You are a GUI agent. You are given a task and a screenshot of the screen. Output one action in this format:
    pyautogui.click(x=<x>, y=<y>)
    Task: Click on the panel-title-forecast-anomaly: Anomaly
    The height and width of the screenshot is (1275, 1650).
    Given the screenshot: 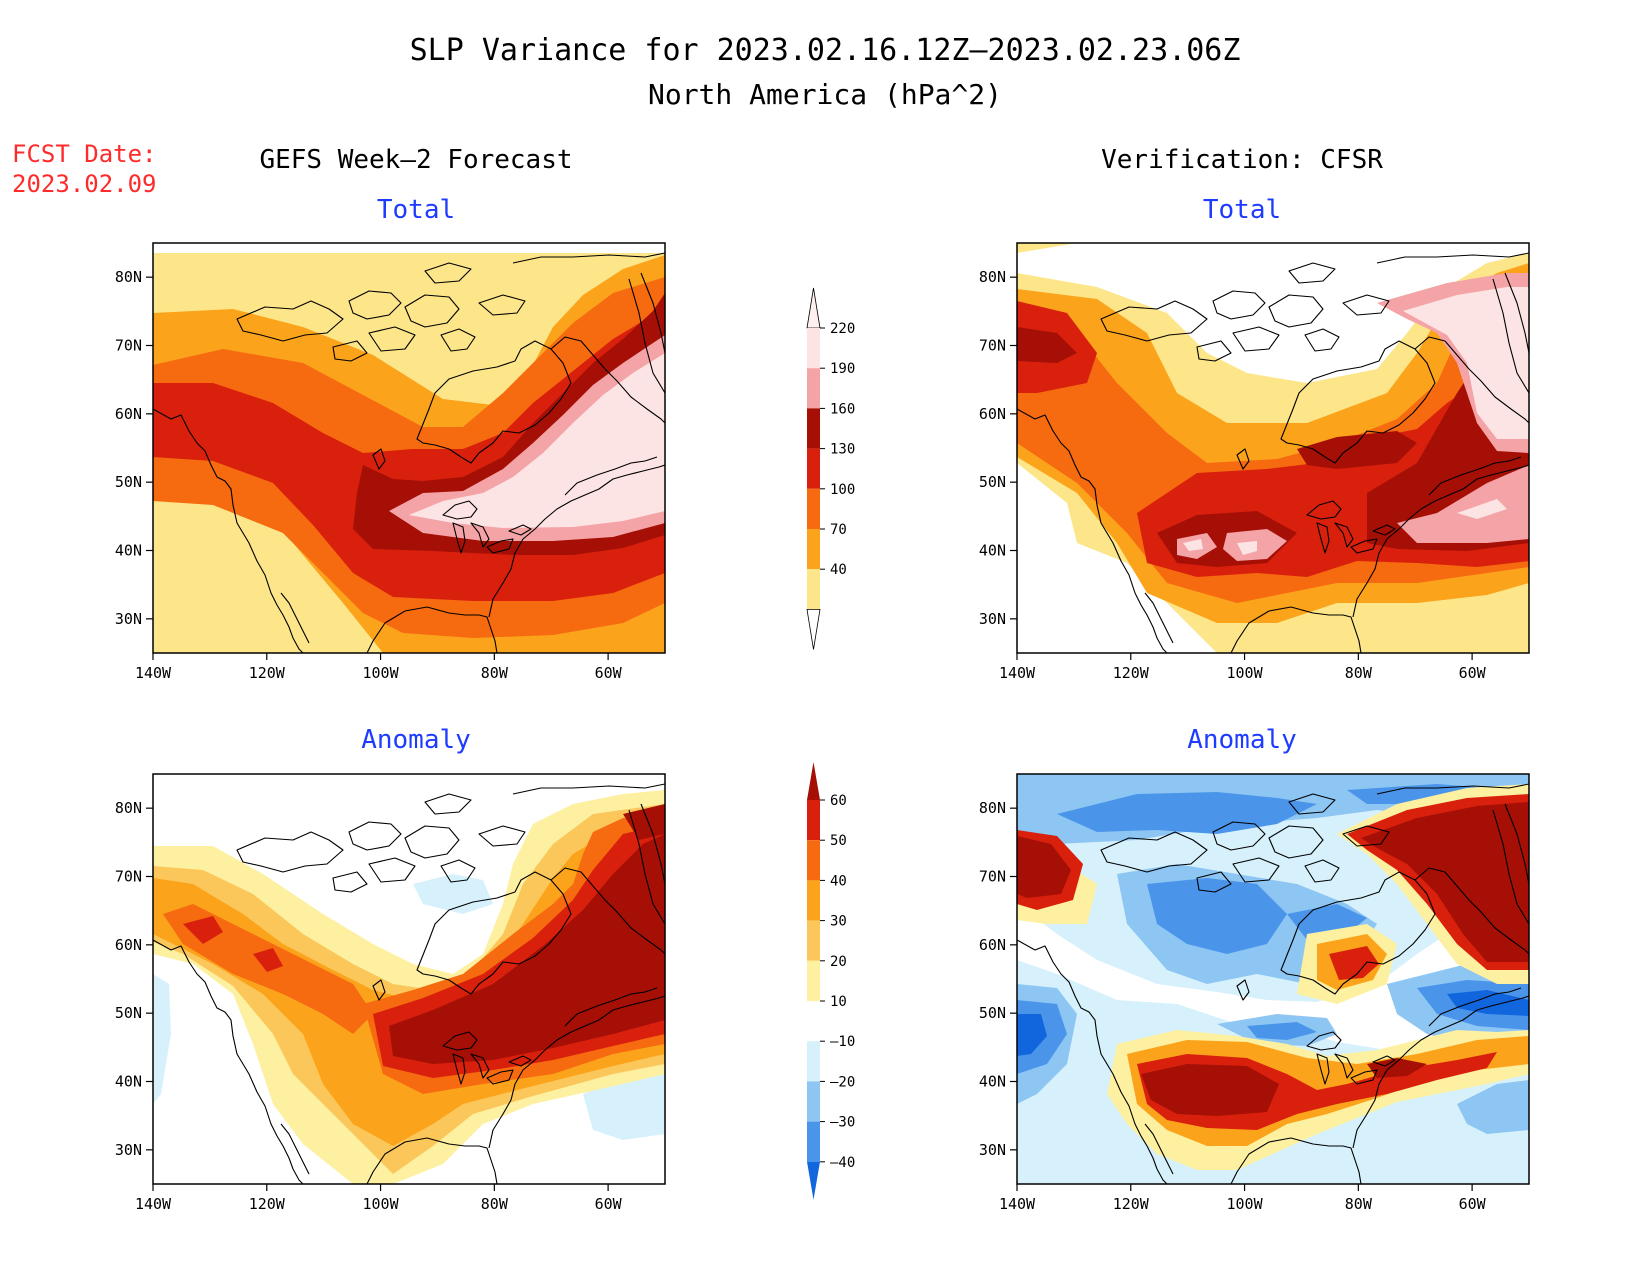 What is the action you would take?
    pyautogui.click(x=416, y=740)
    